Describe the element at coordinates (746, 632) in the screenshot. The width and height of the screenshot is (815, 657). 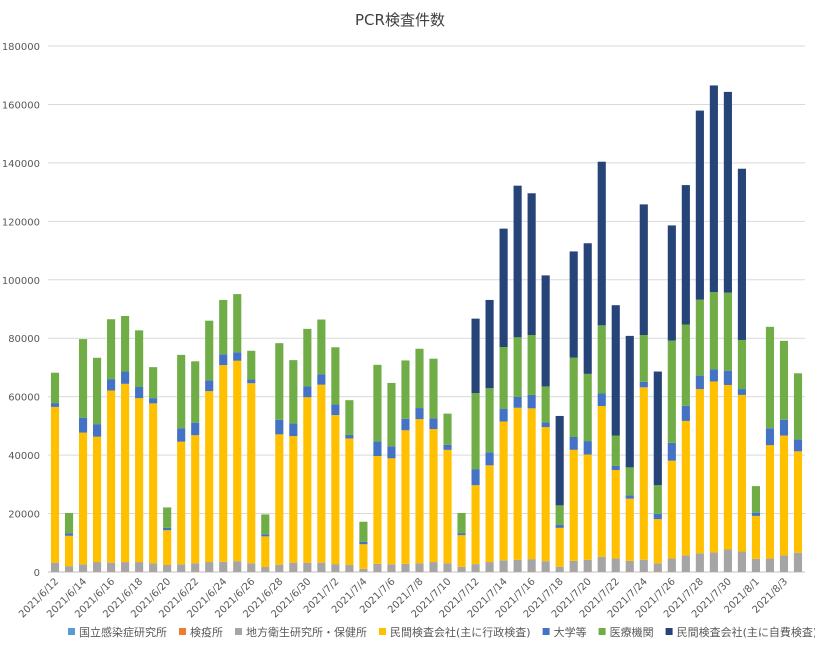
I see `legend-label: 民間検査会社(主に自費検査)` at that location.